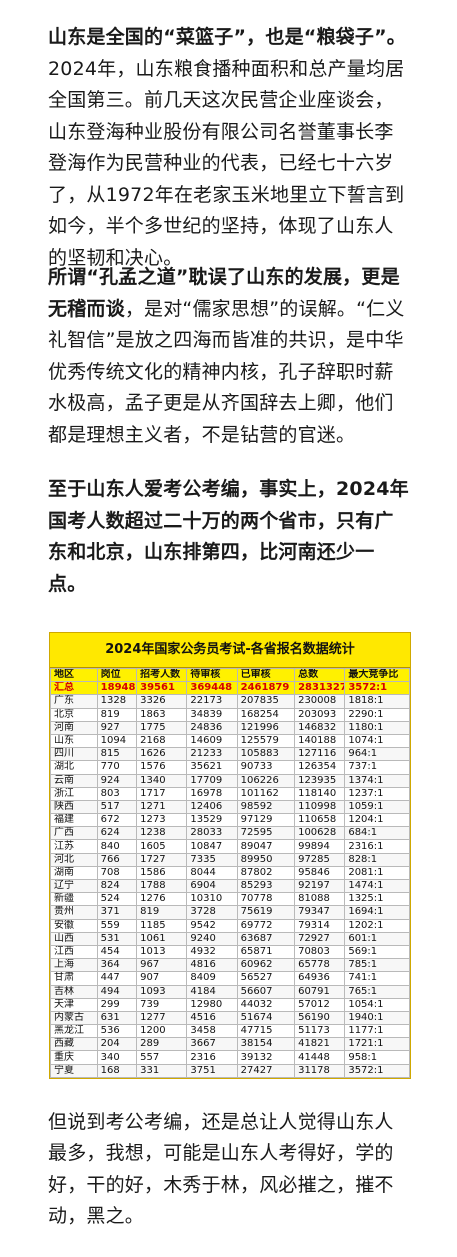 The width and height of the screenshot is (457, 1257). What do you see at coordinates (74, 859) in the screenshot?
I see `table-cell: 河北` at bounding box center [74, 859].